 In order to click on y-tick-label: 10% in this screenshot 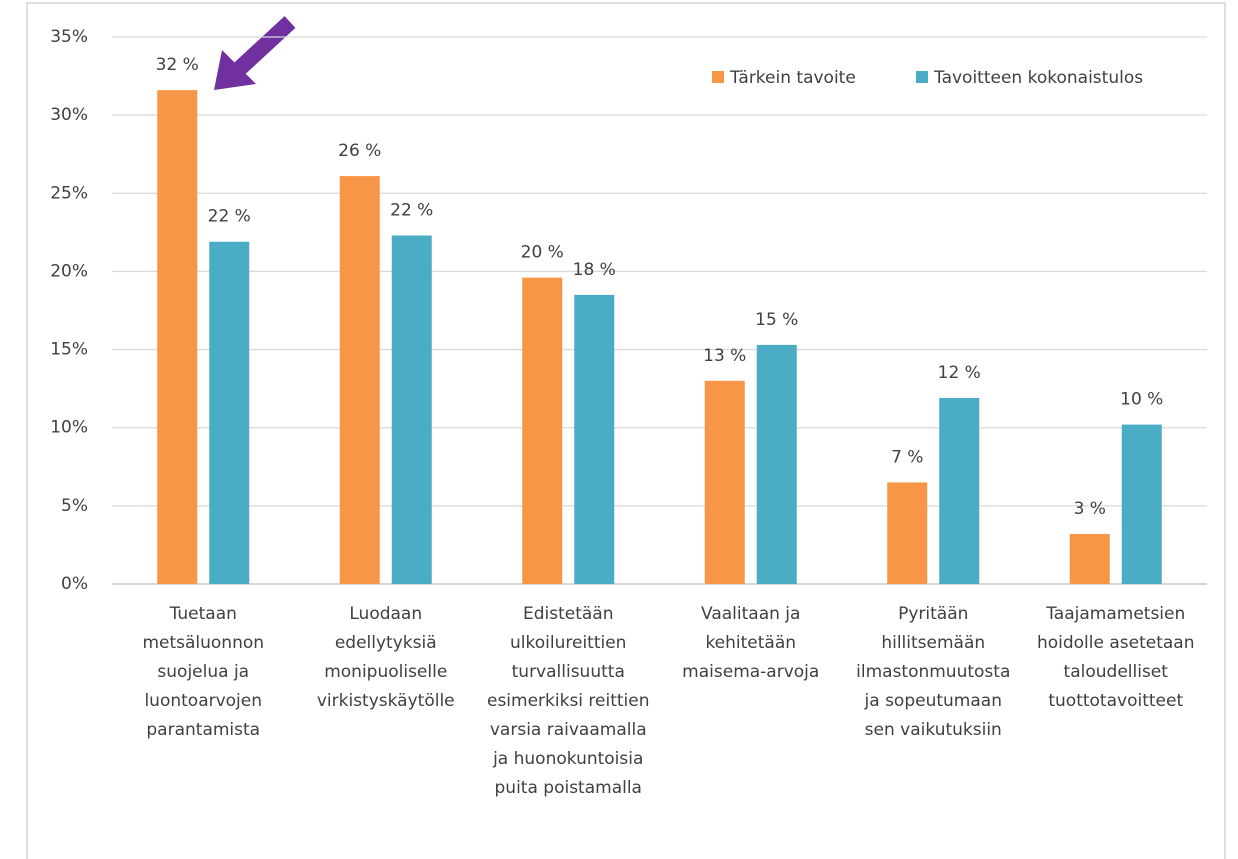, I will do `click(69, 428)`.